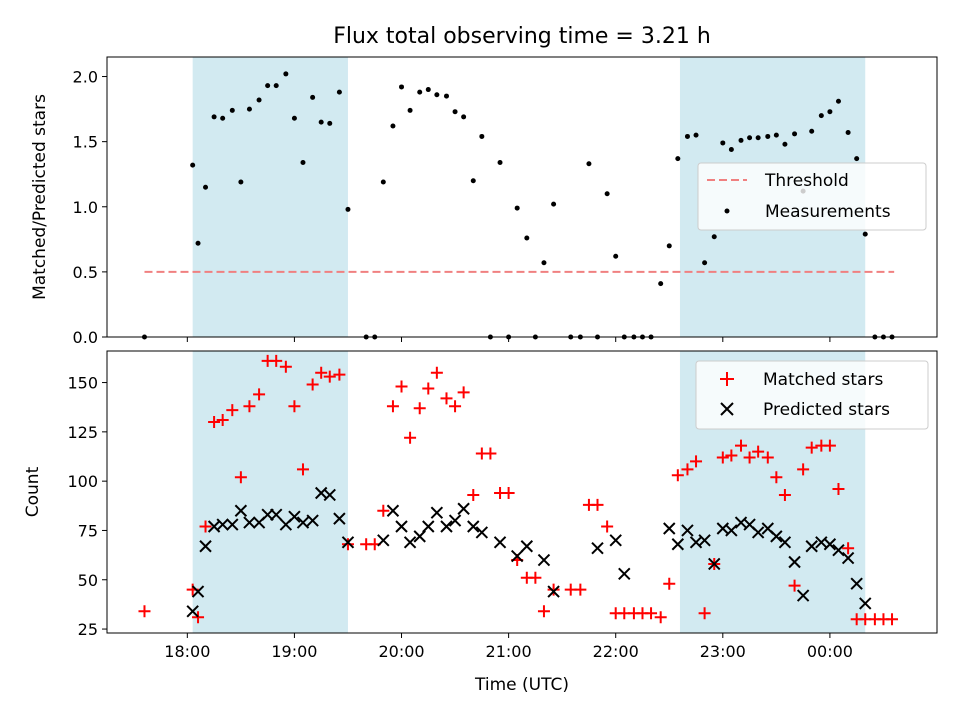 This screenshot has width=960, height=720. I want to click on top-legend: Threshold Measurements, so click(812, 196).